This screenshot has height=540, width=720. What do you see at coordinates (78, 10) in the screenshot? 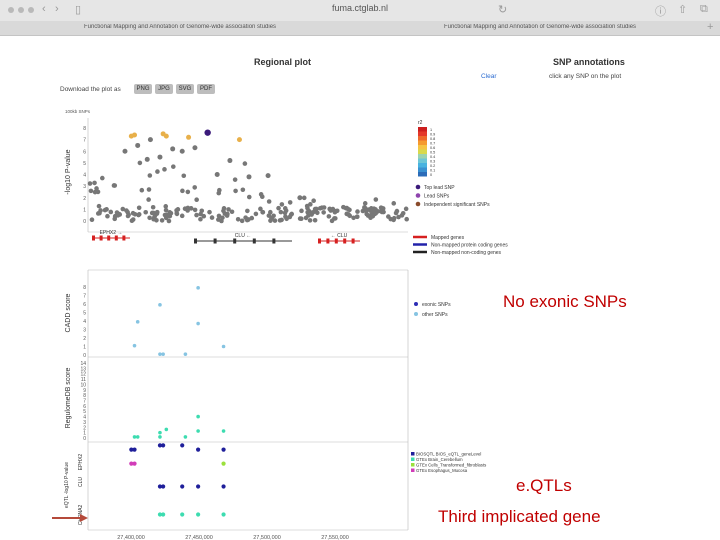
I see `sidebar-icon: ▯` at bounding box center [78, 10].